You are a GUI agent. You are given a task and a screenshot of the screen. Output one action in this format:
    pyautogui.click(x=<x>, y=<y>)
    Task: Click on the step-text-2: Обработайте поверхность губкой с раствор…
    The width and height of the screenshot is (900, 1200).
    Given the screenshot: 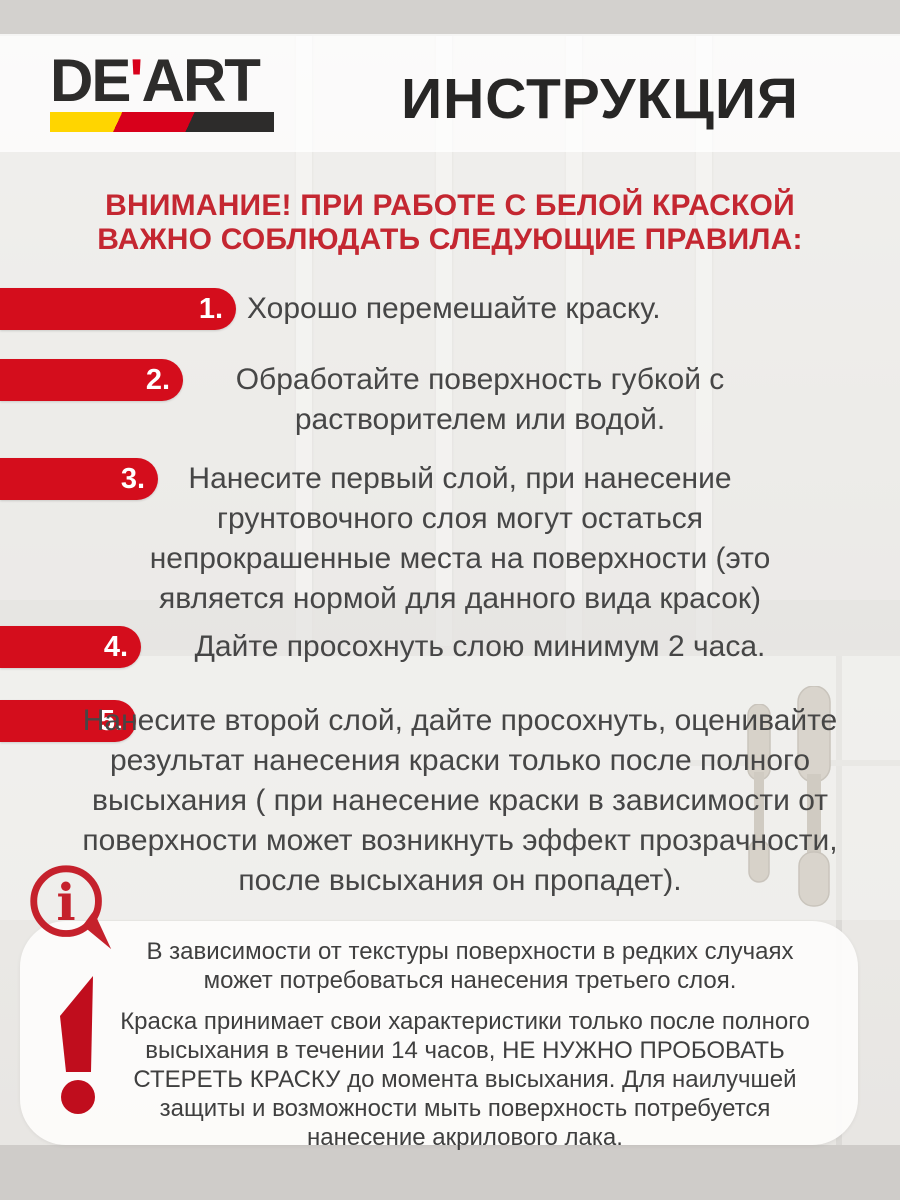 What is the action you would take?
    pyautogui.click(x=480, y=399)
    